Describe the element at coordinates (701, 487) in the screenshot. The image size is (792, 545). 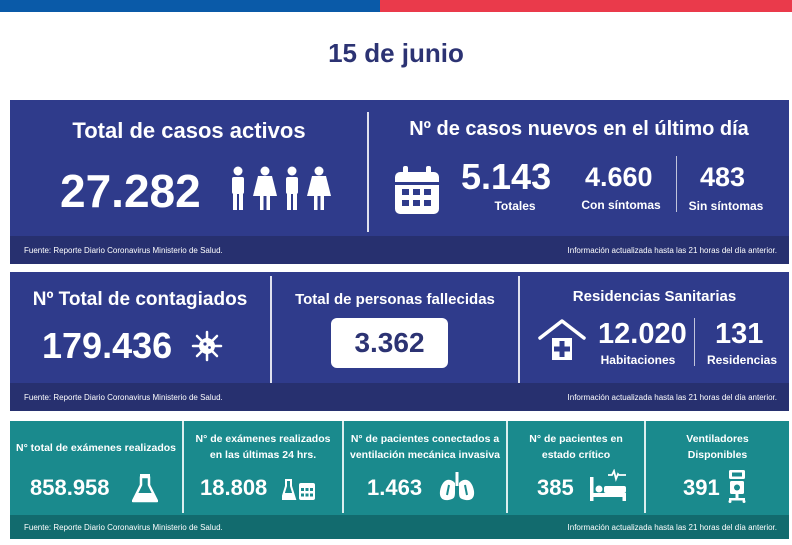
I see `ventiladores-value: 391` at that location.